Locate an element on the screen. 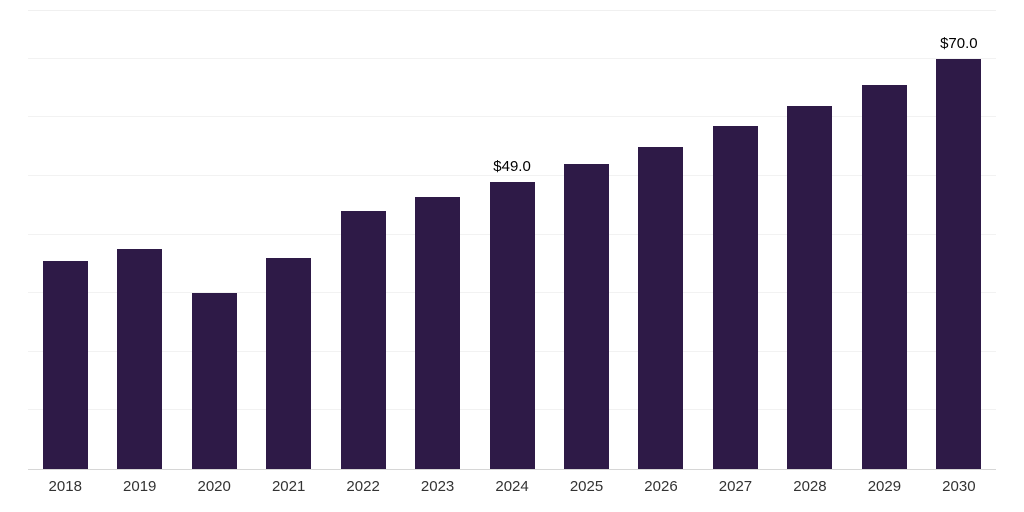  bar-2026 is located at coordinates (661, 307).